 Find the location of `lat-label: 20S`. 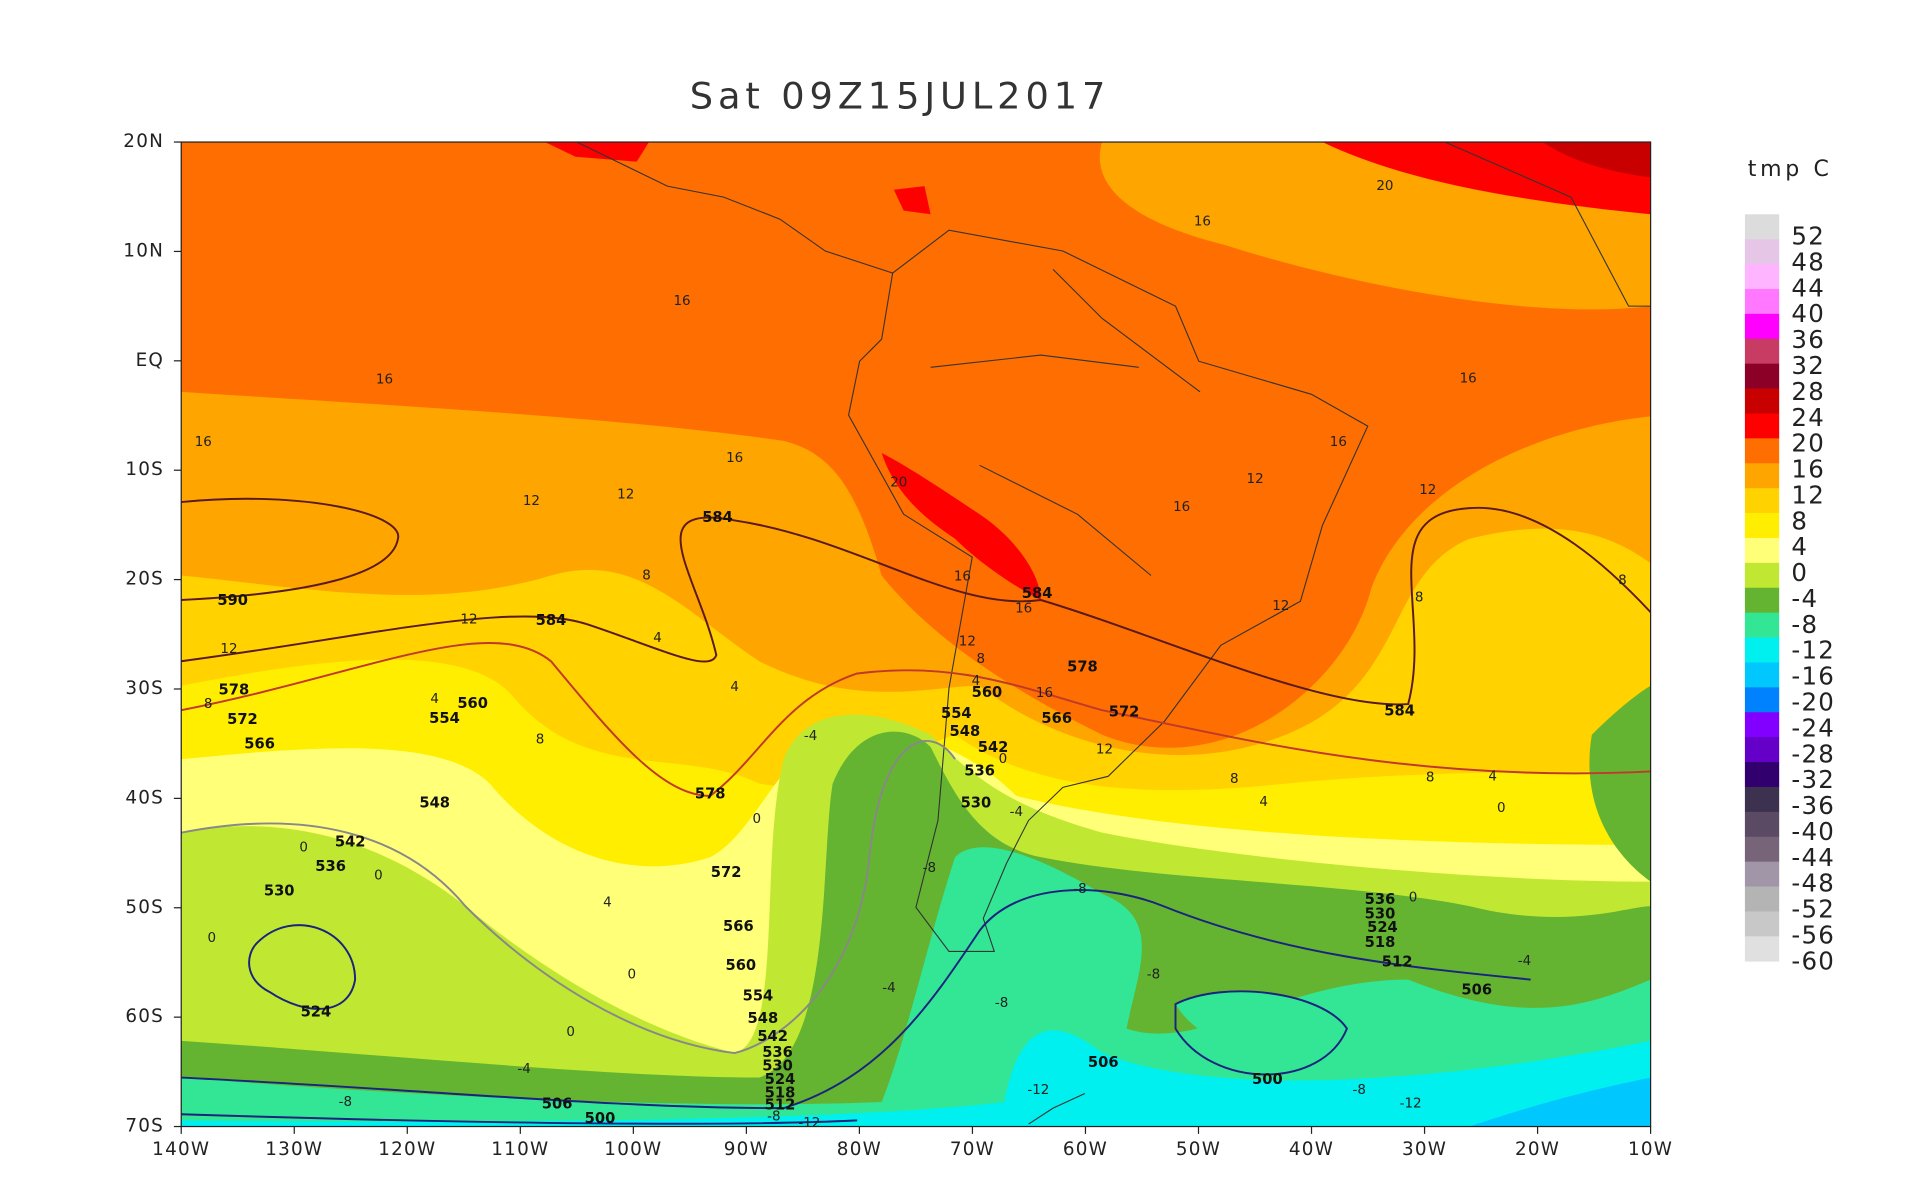

lat-label: 20S is located at coordinates (144, 579).